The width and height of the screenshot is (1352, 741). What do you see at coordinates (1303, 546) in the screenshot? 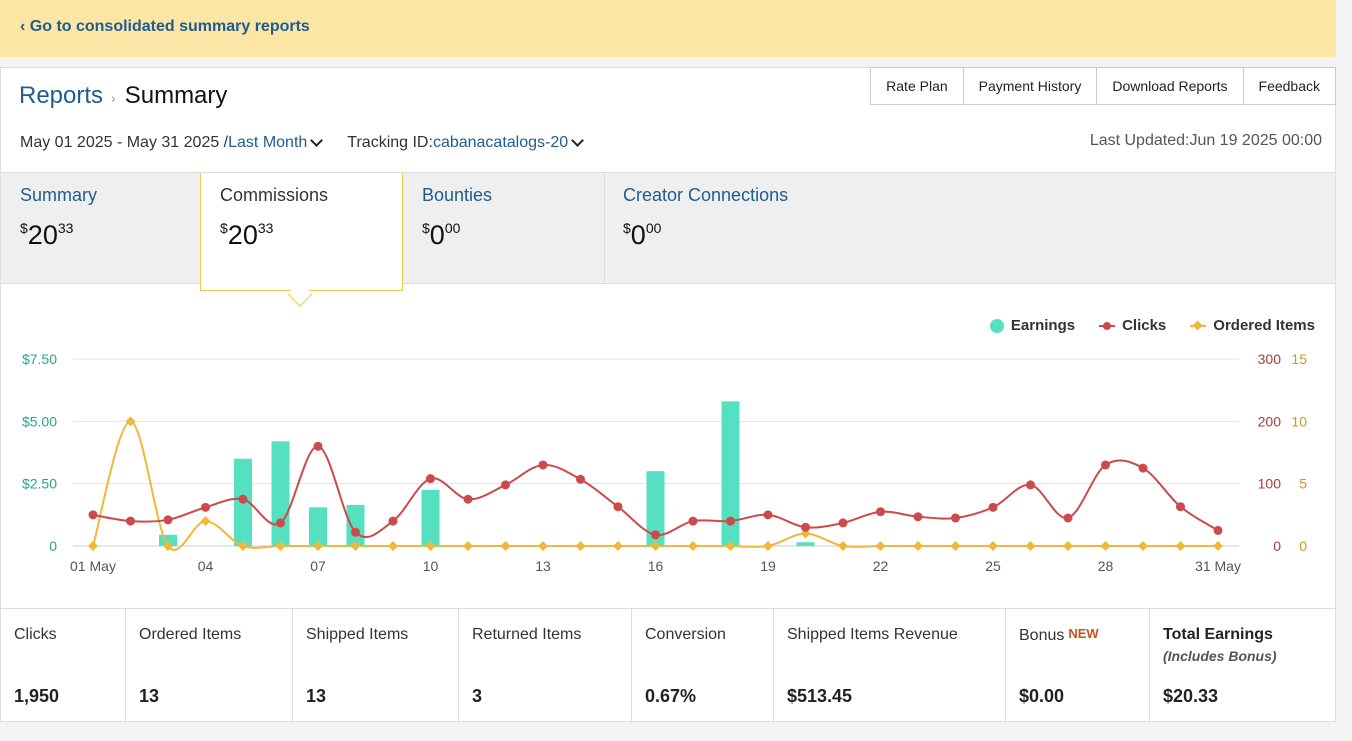
I see `y-ordered-tick-label: 0` at bounding box center [1303, 546].